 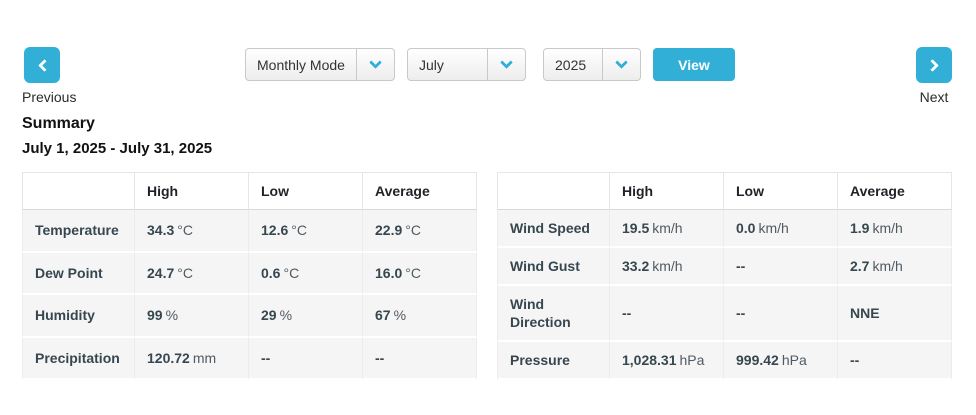 I want to click on month-select: July, so click(x=466, y=64).